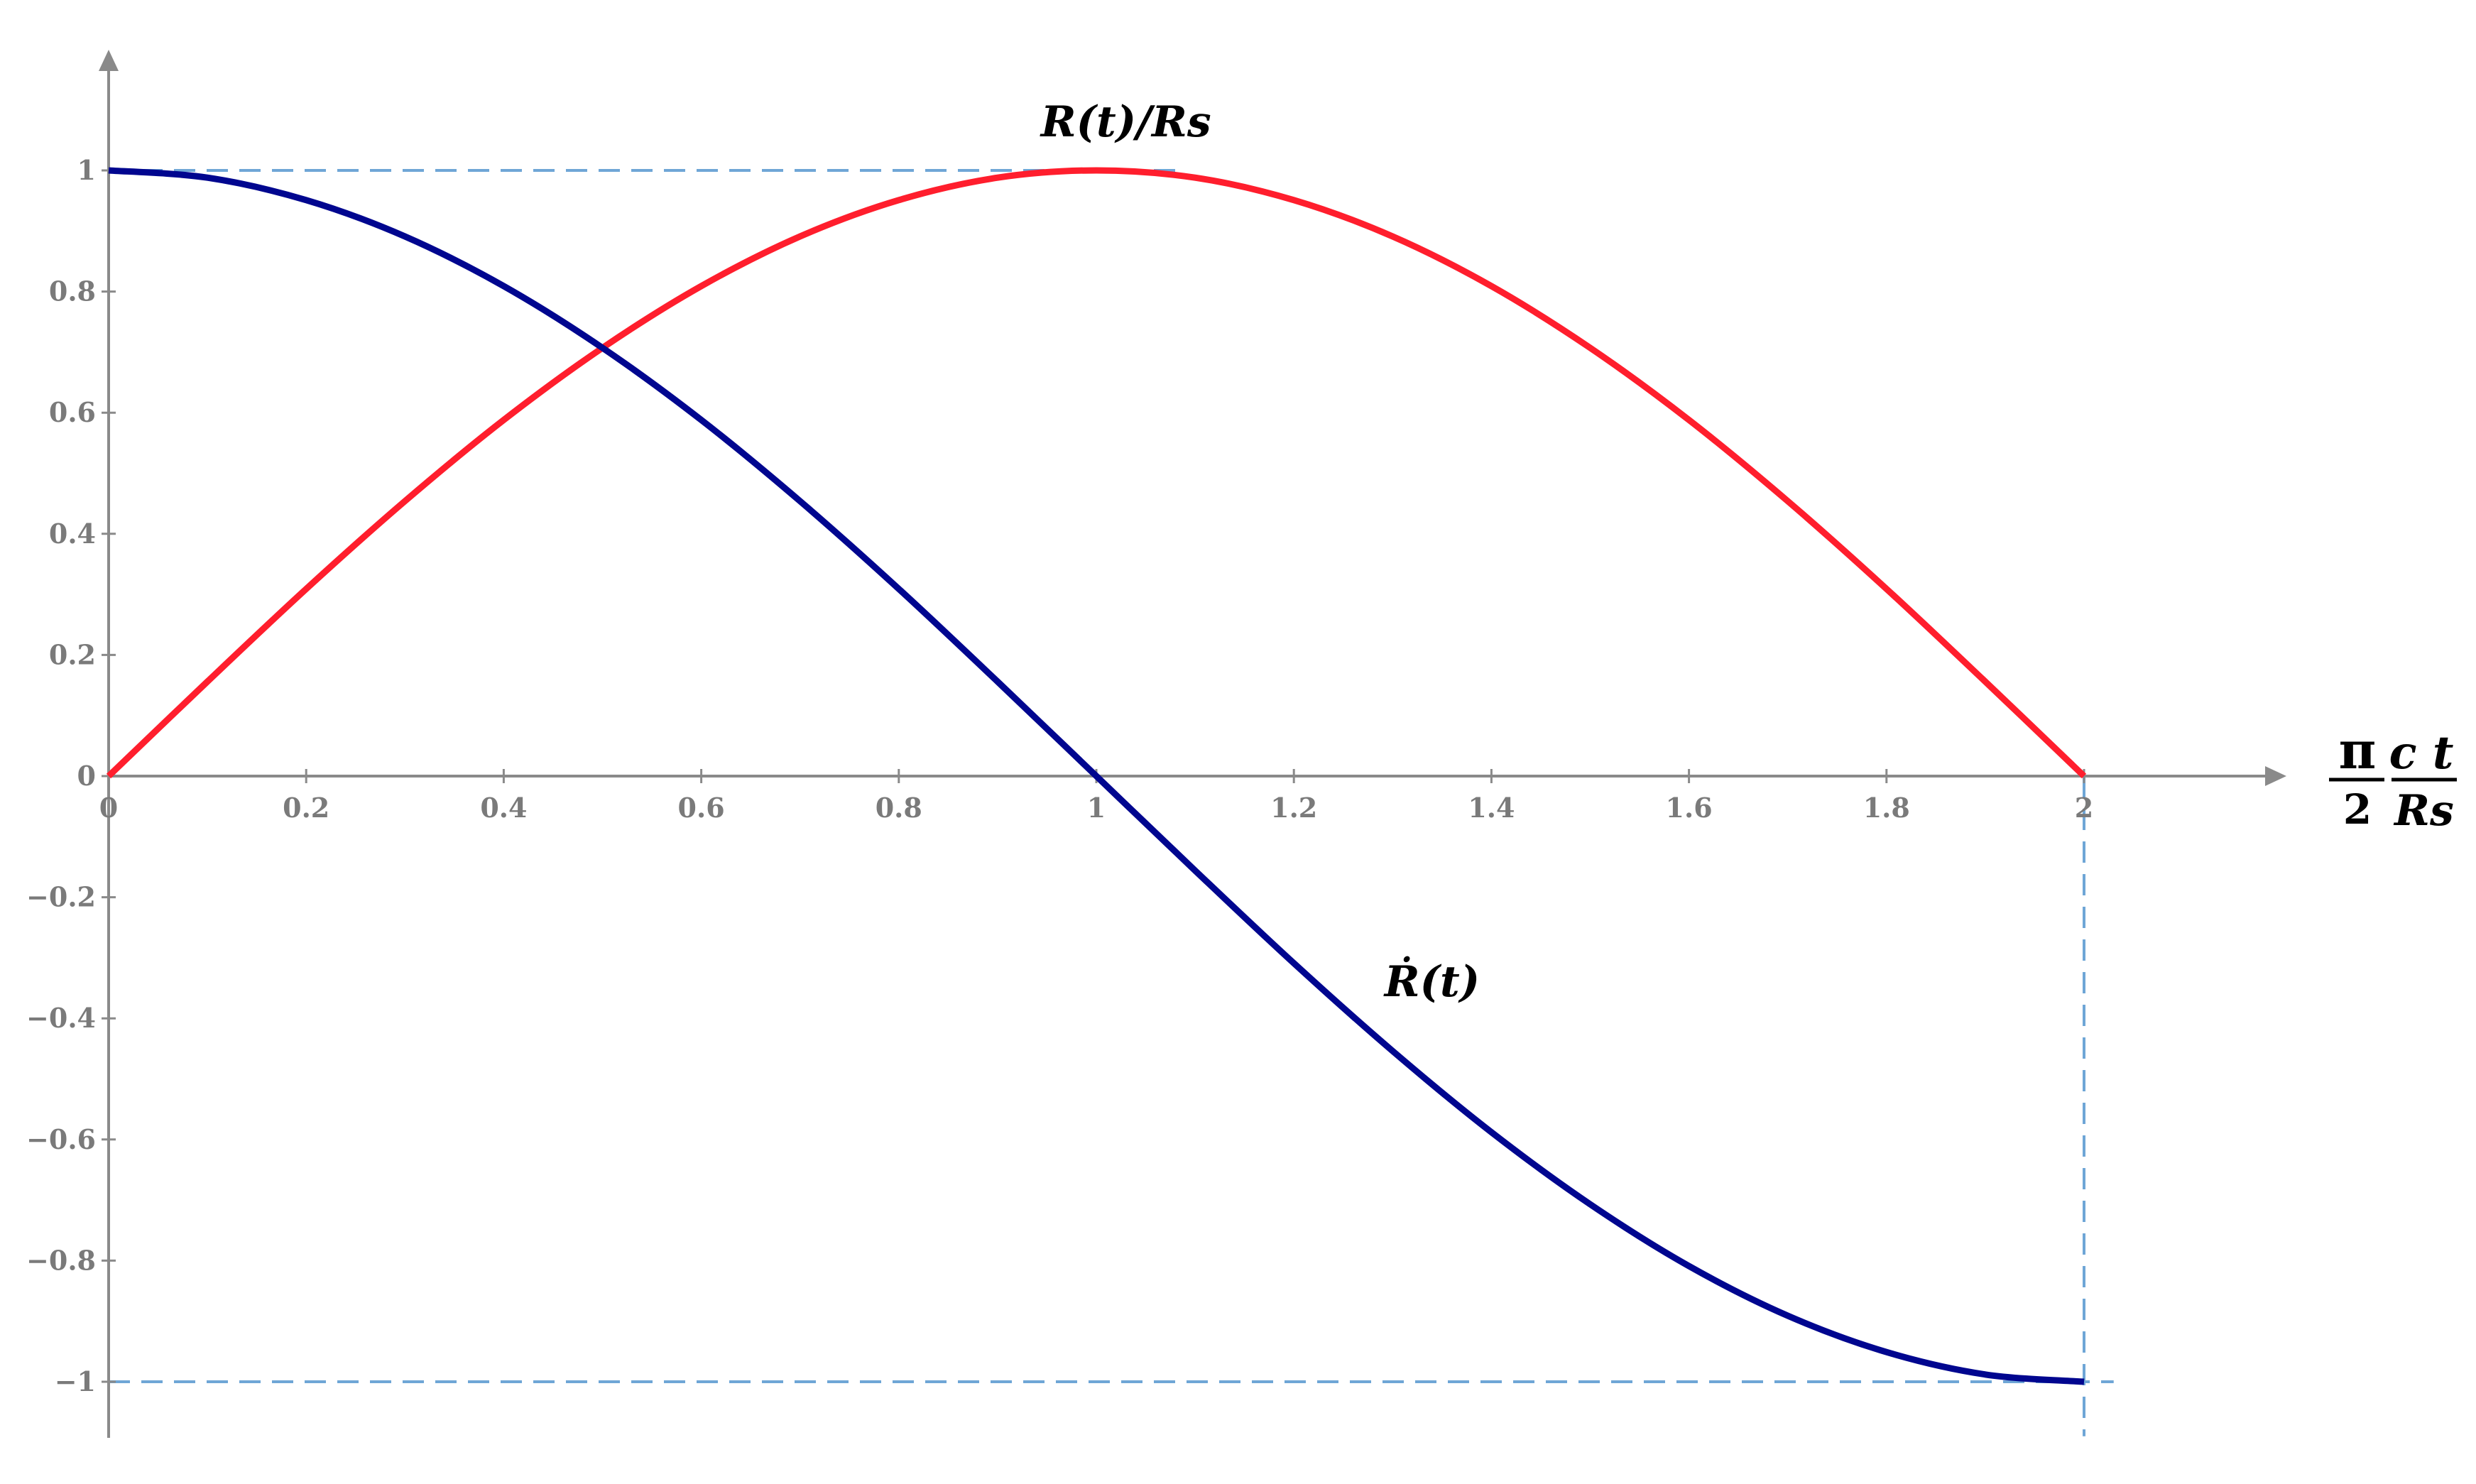 This screenshot has width=2476, height=1484. Describe the element at coordinates (701, 808) in the screenshot. I see `x-tick-label: 0.6` at that location.